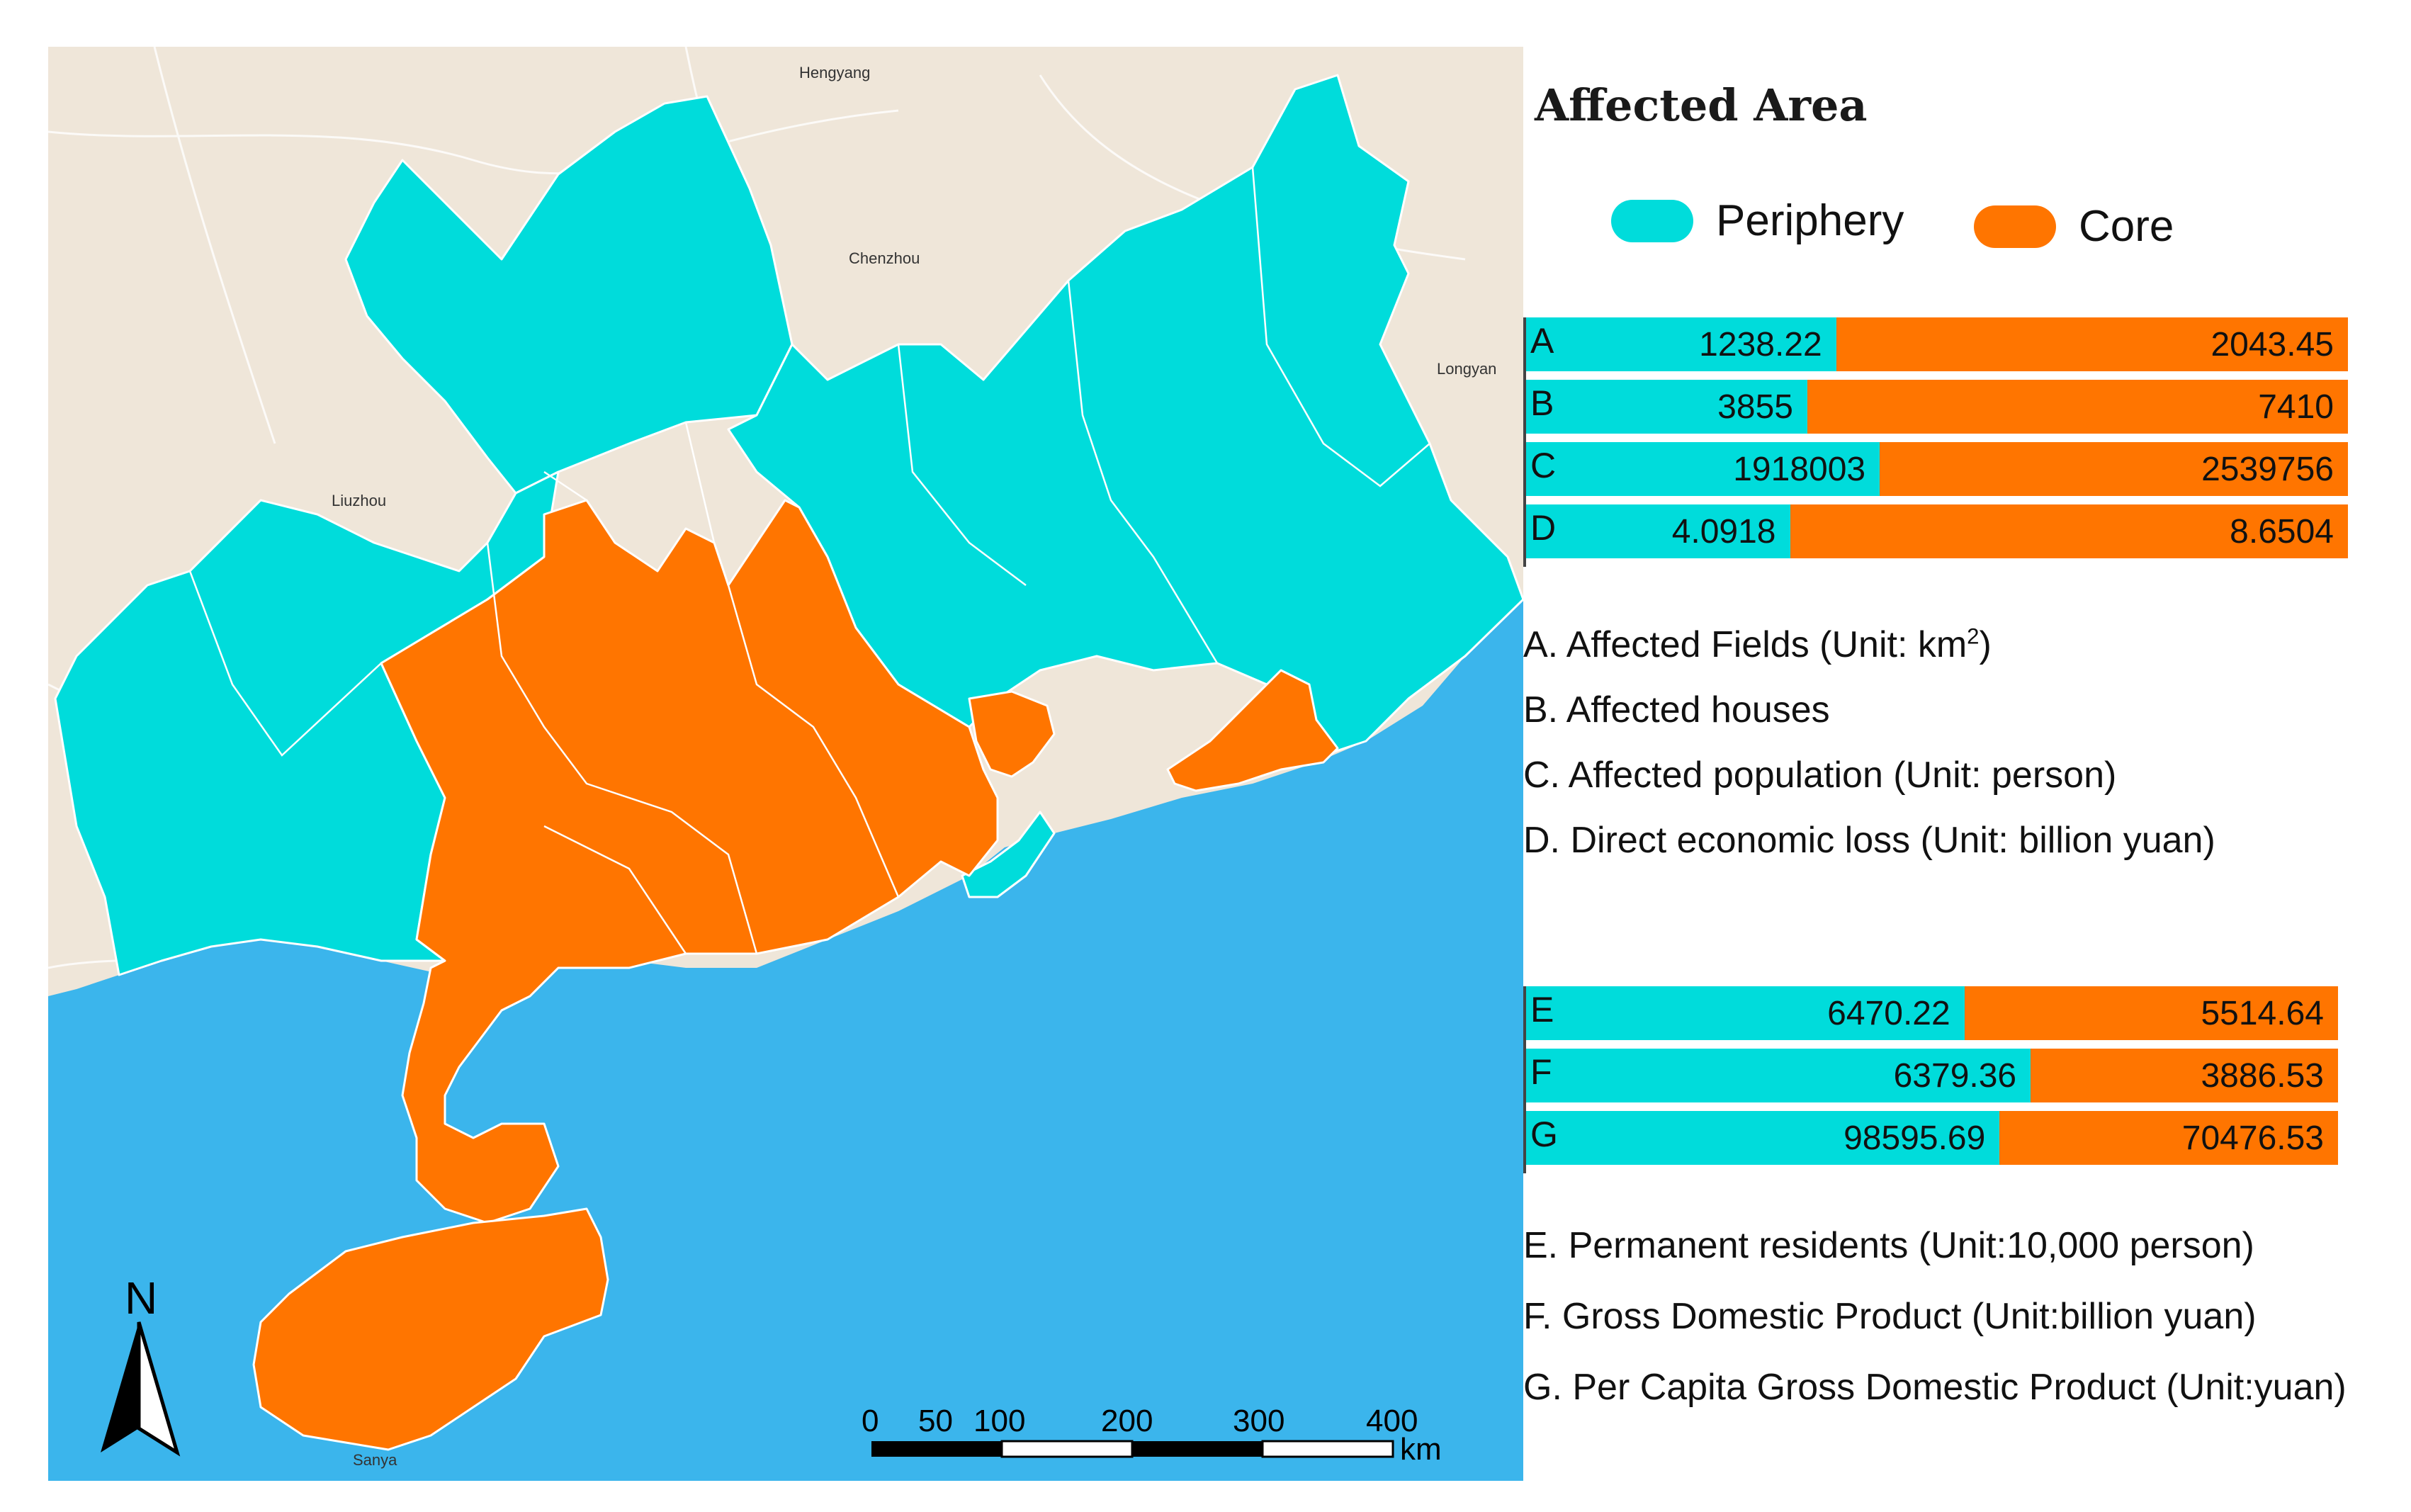 This screenshot has width=2411, height=1512. I want to click on scale-tick-400: 400, so click(1392, 1421).